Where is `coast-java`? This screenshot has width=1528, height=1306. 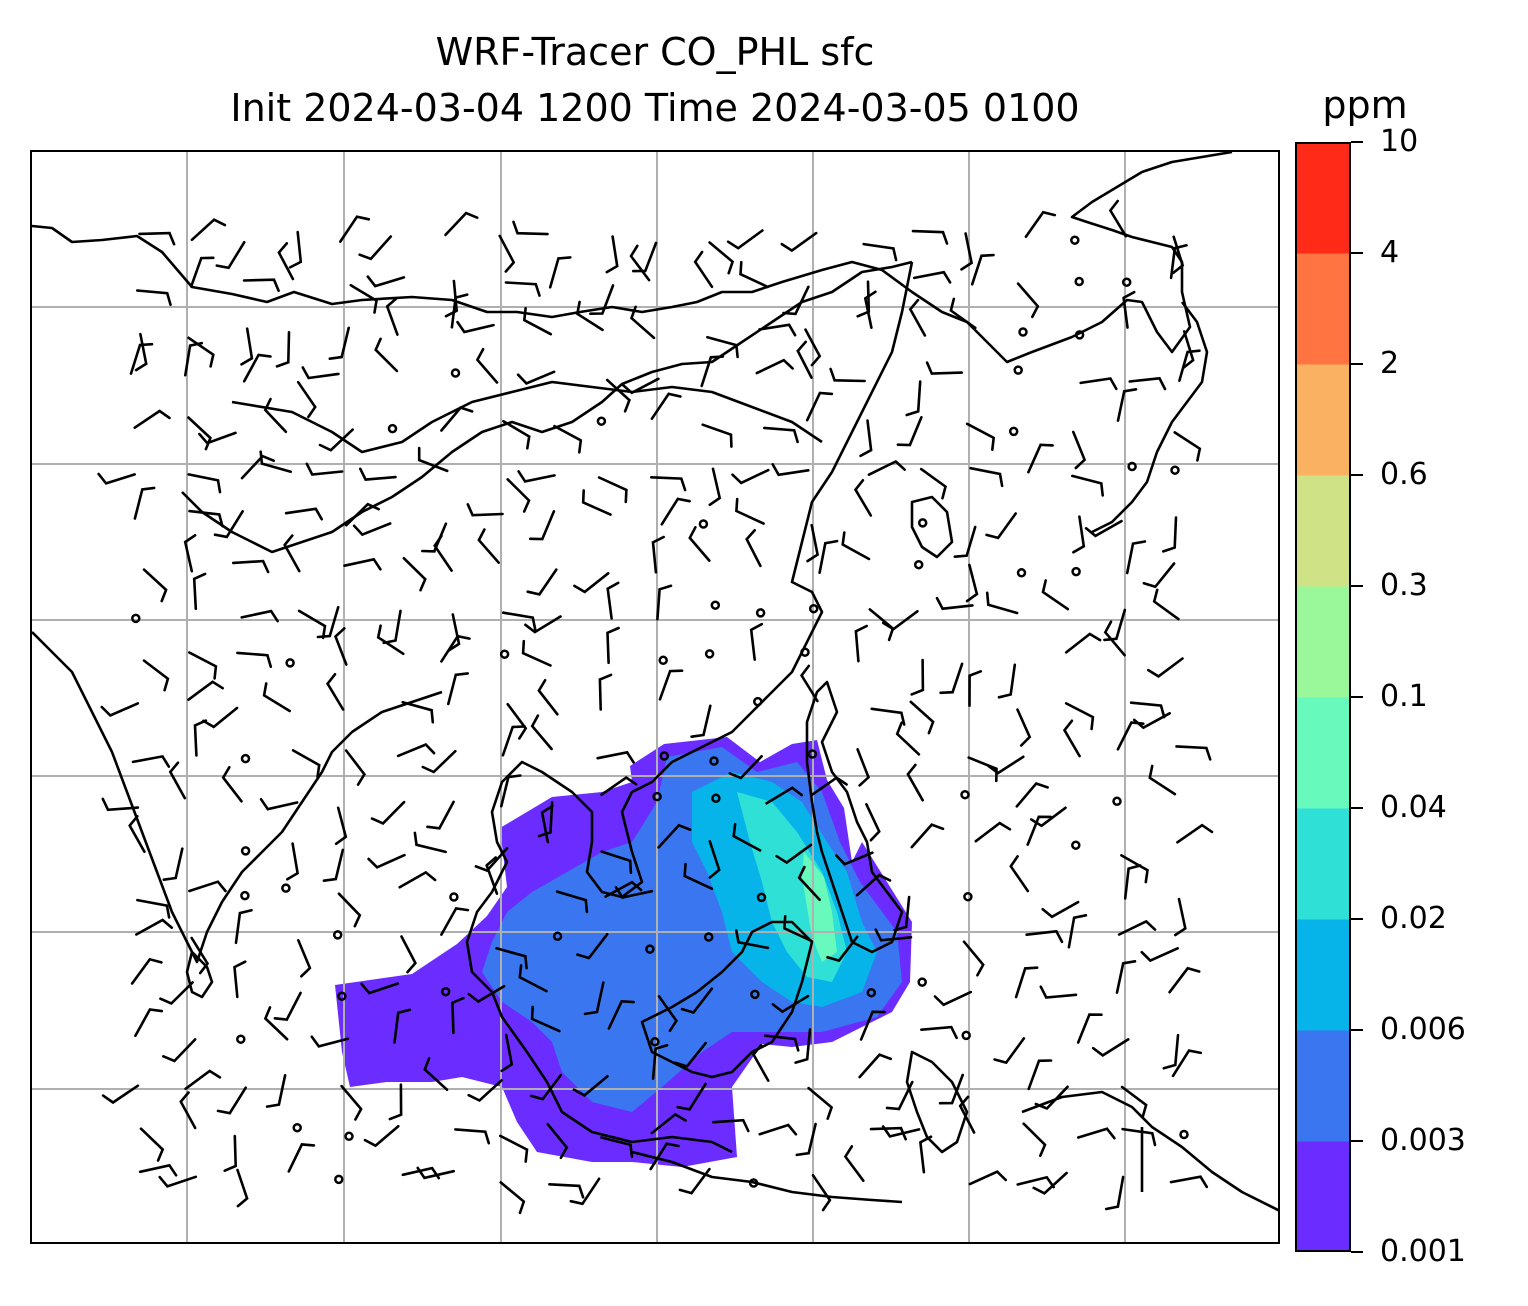 coast-java is located at coordinates (767, 1177).